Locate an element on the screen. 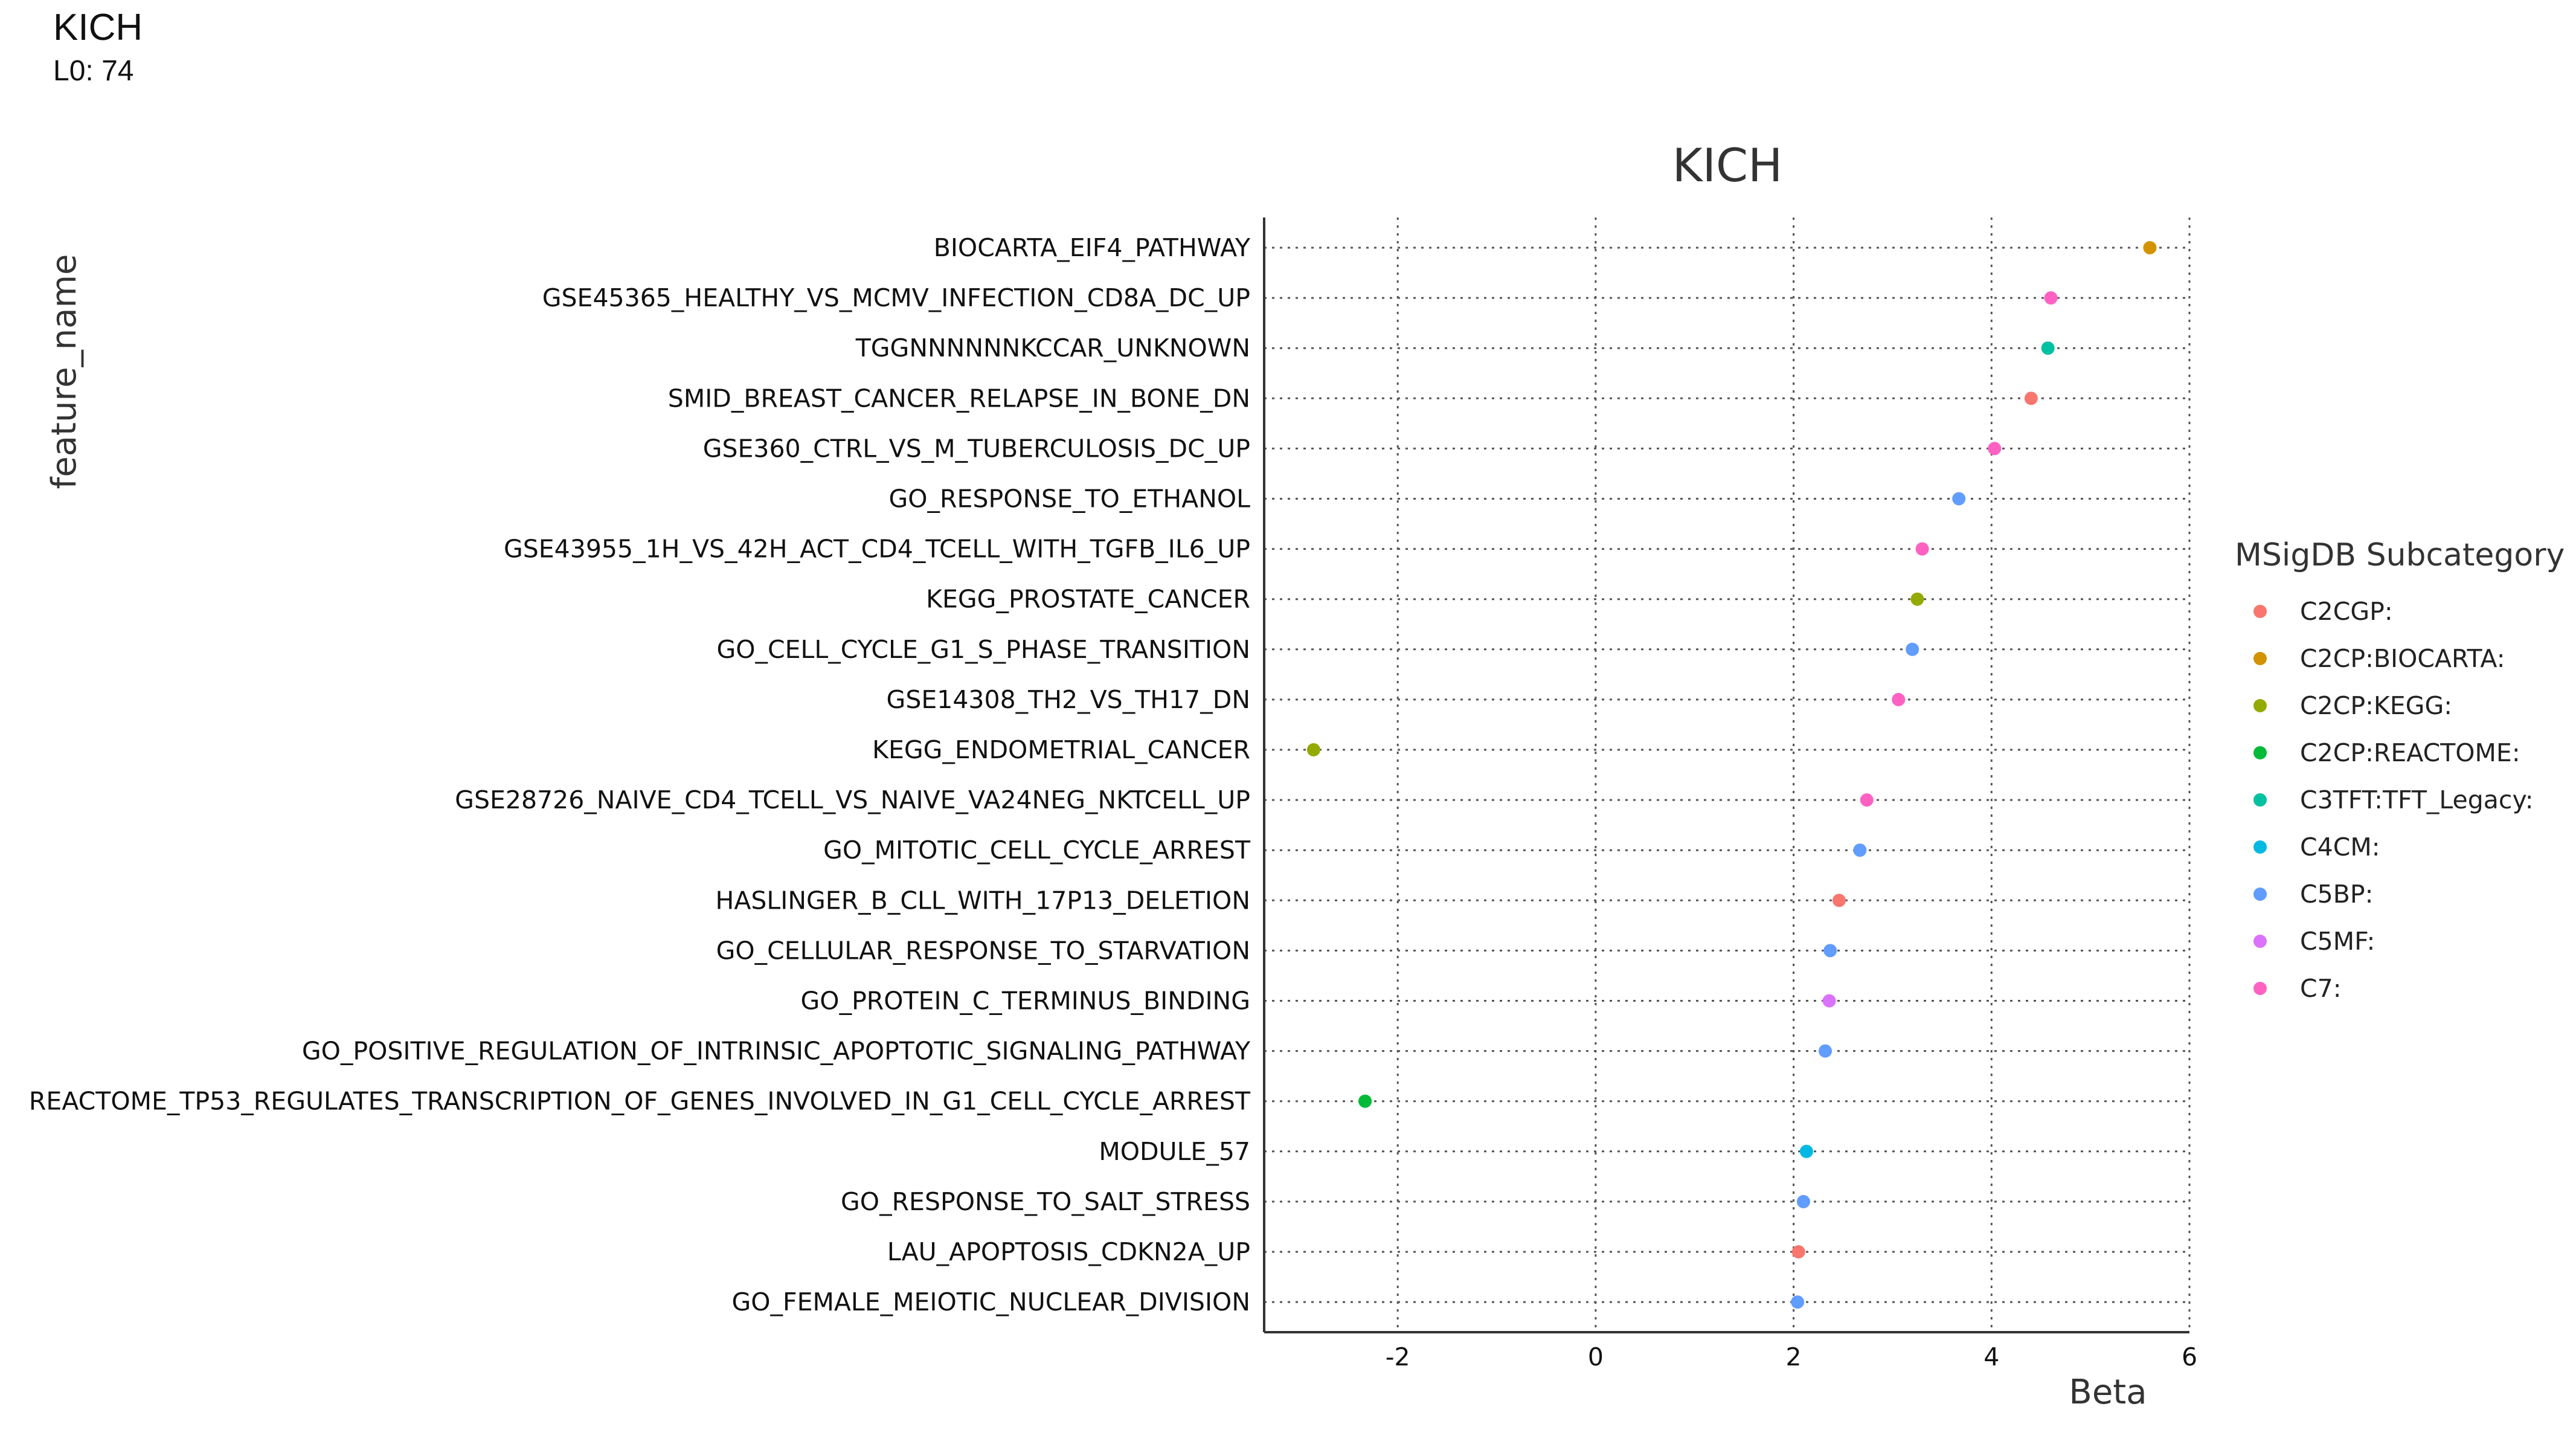 The height and width of the screenshot is (1450, 2576). feature-label: KEGG_ENDOMETRIAL_CANCER is located at coordinates (1061, 749).